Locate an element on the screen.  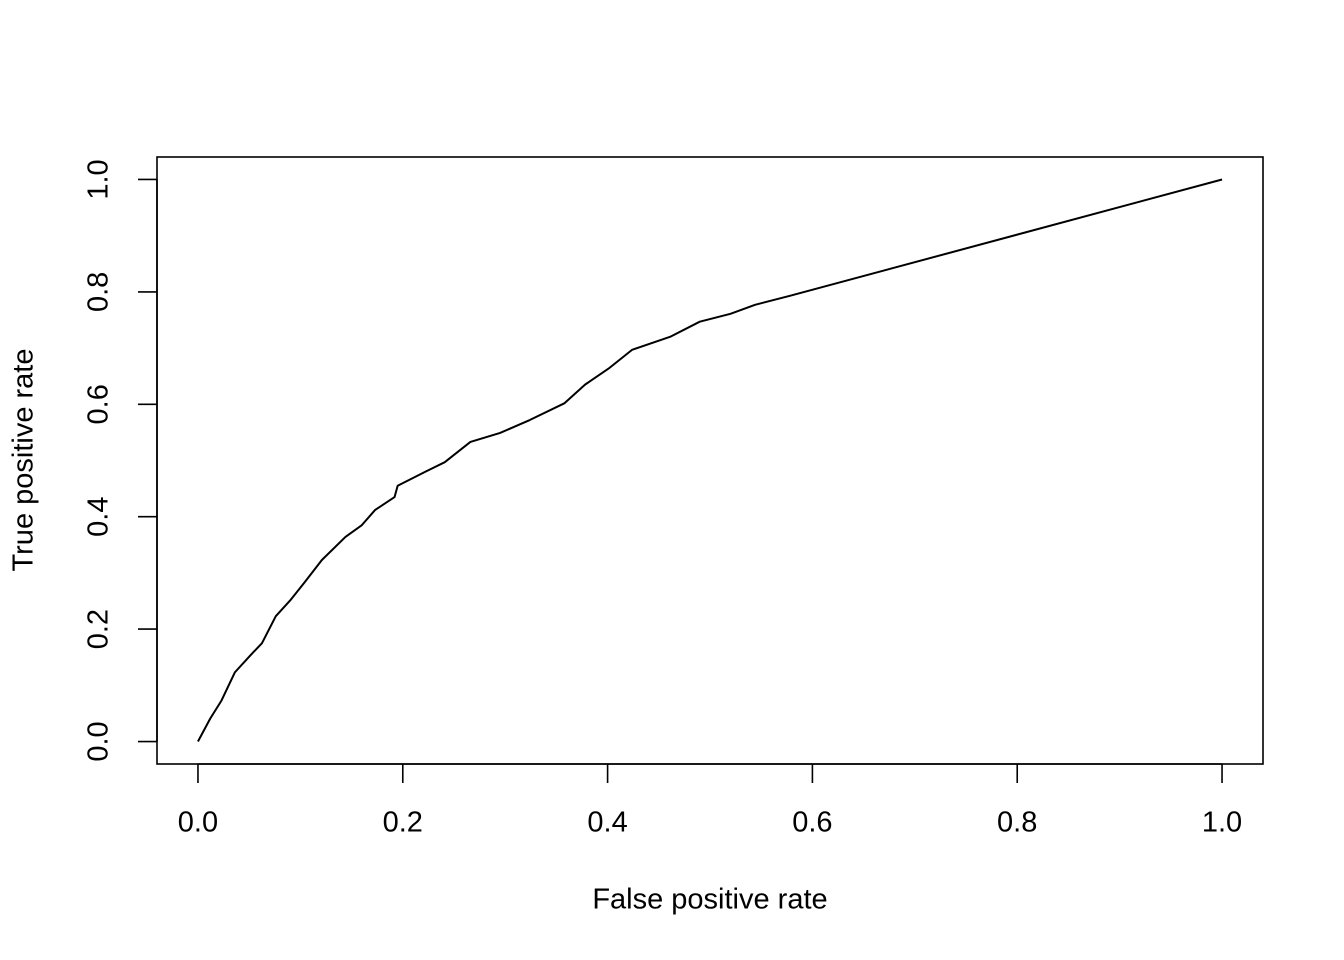
y-tick-label: 0.8 is located at coordinates (99, 292).